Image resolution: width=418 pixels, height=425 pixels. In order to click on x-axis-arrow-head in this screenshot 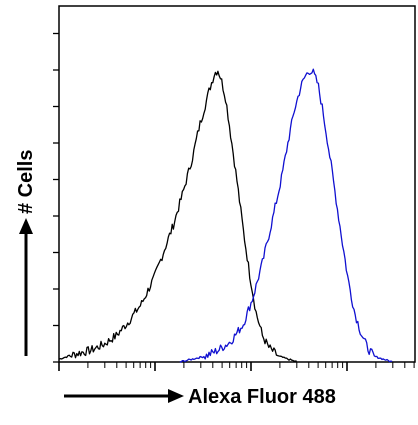, I will do `click(176, 396)`.